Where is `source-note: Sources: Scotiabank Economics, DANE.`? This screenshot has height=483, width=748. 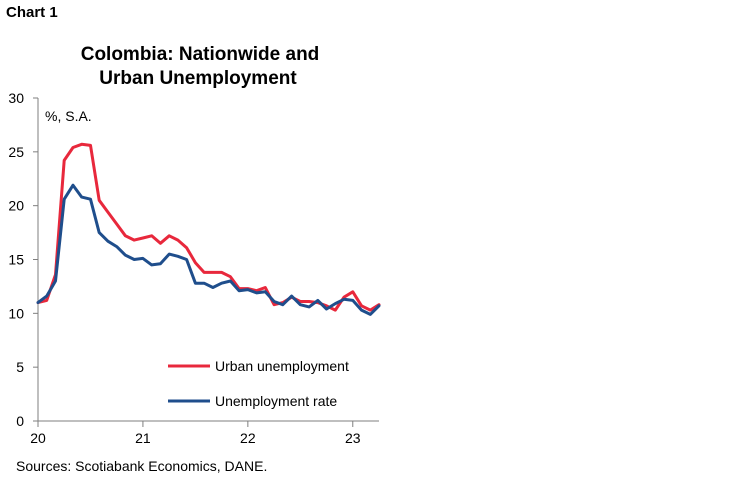
source-note: Sources: Scotiabank Economics, DANE. is located at coordinates (141, 466).